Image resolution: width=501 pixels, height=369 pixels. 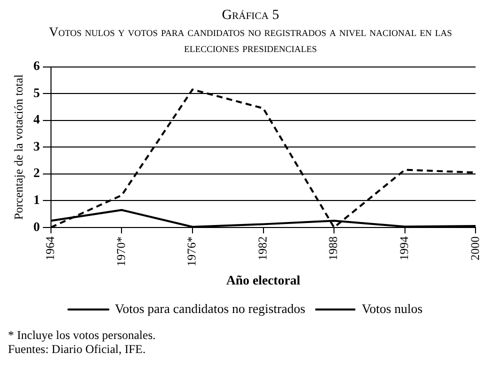 I want to click on y-axis-title: Porcentaje de la votación total, so click(x=18, y=147).